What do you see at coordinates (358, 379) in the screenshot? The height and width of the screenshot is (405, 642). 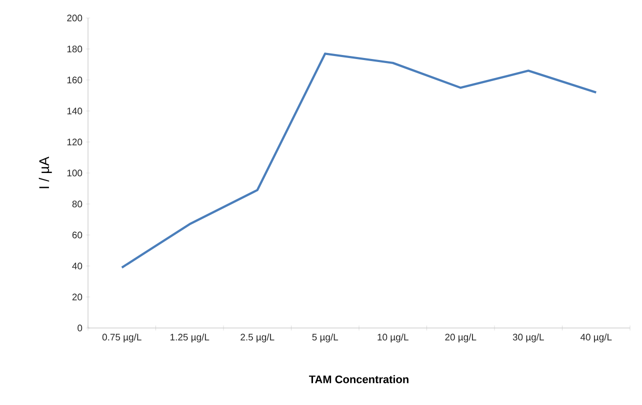 I see `x-axis-title: TAM Concentration` at bounding box center [358, 379].